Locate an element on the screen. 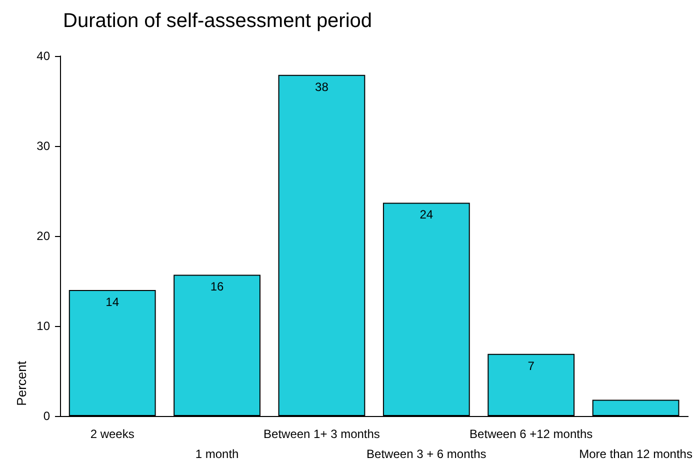 Image resolution: width=695 pixels, height=464 pixels. x-tick-label: More than 12 months is located at coordinates (635, 454).